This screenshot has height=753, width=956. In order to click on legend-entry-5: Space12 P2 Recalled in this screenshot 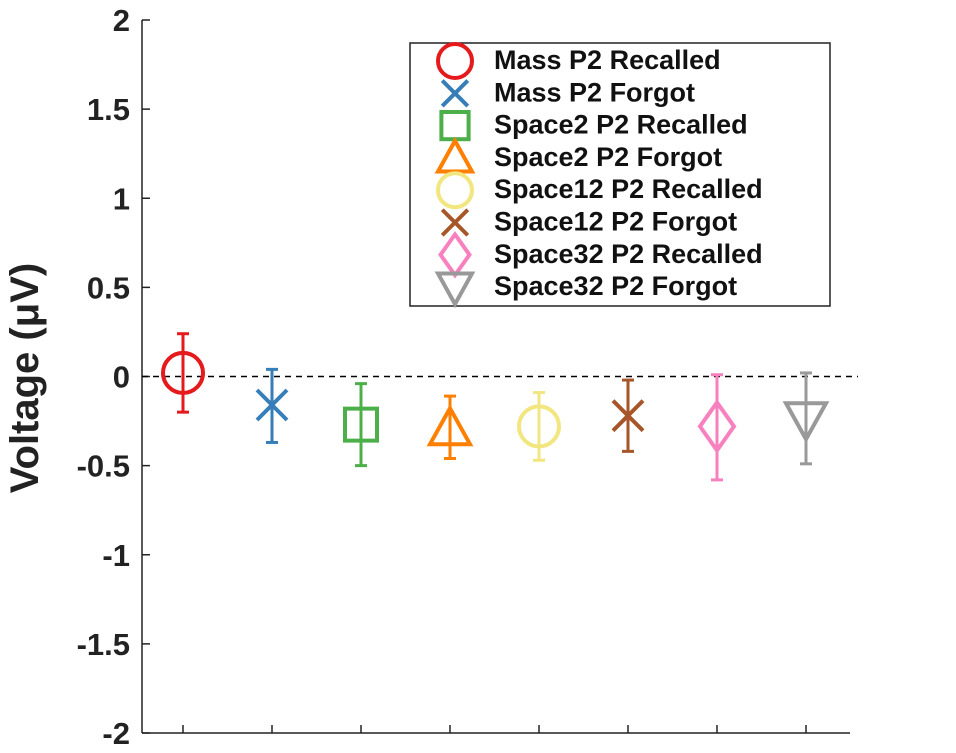, I will do `click(599, 190)`.